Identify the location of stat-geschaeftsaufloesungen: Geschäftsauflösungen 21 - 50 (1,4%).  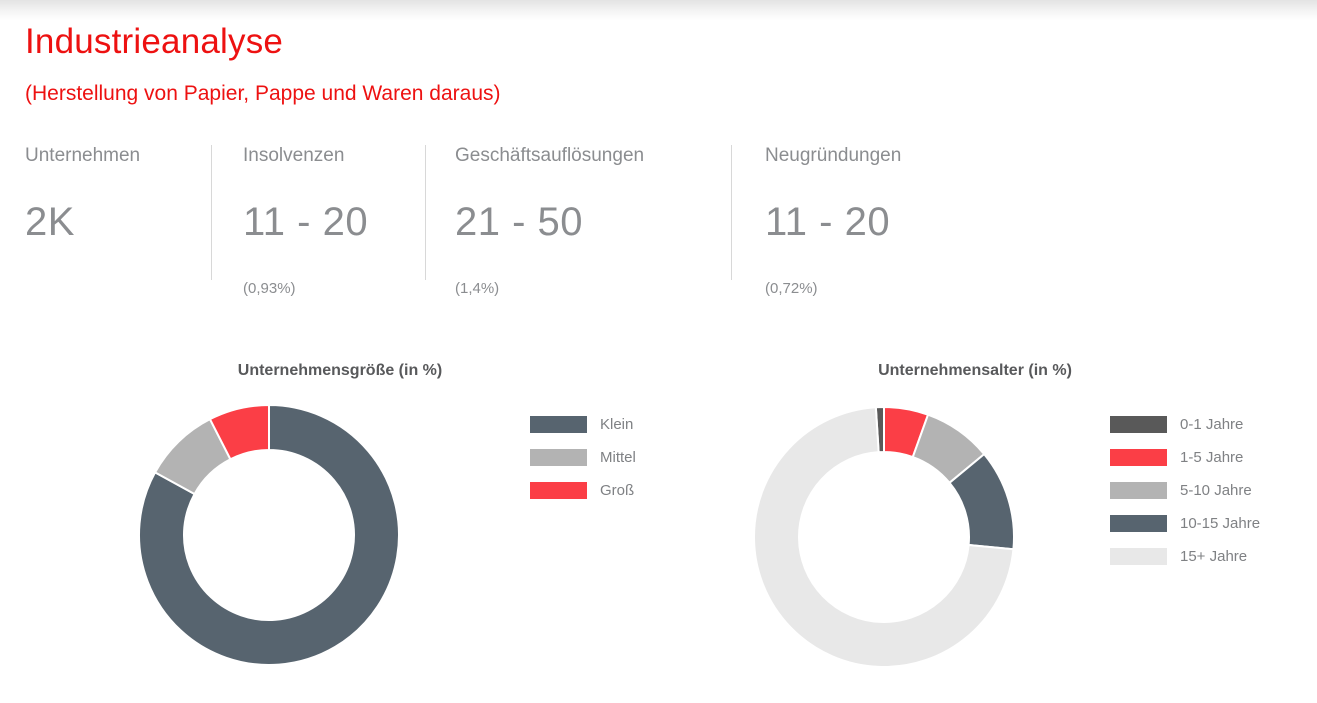
(578, 228).